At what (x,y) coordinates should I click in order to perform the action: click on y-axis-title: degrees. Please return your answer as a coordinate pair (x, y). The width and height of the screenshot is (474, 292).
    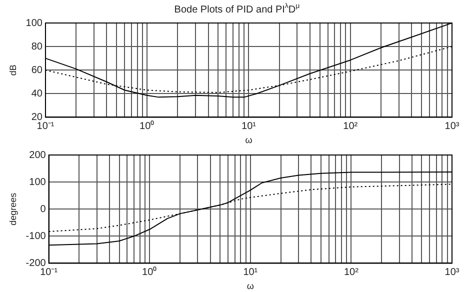
    Looking at the image, I should click on (13, 209).